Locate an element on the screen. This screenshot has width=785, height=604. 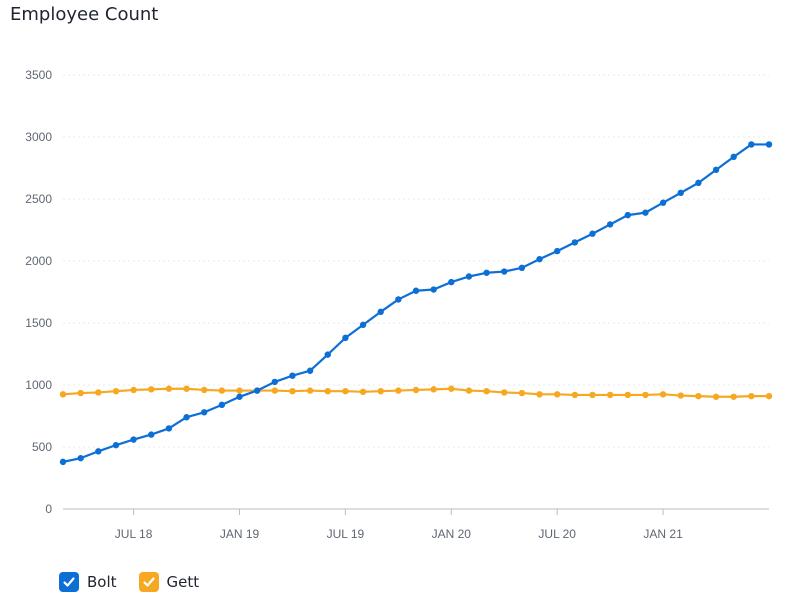
y-tick-label: 2500 is located at coordinates (38, 199).